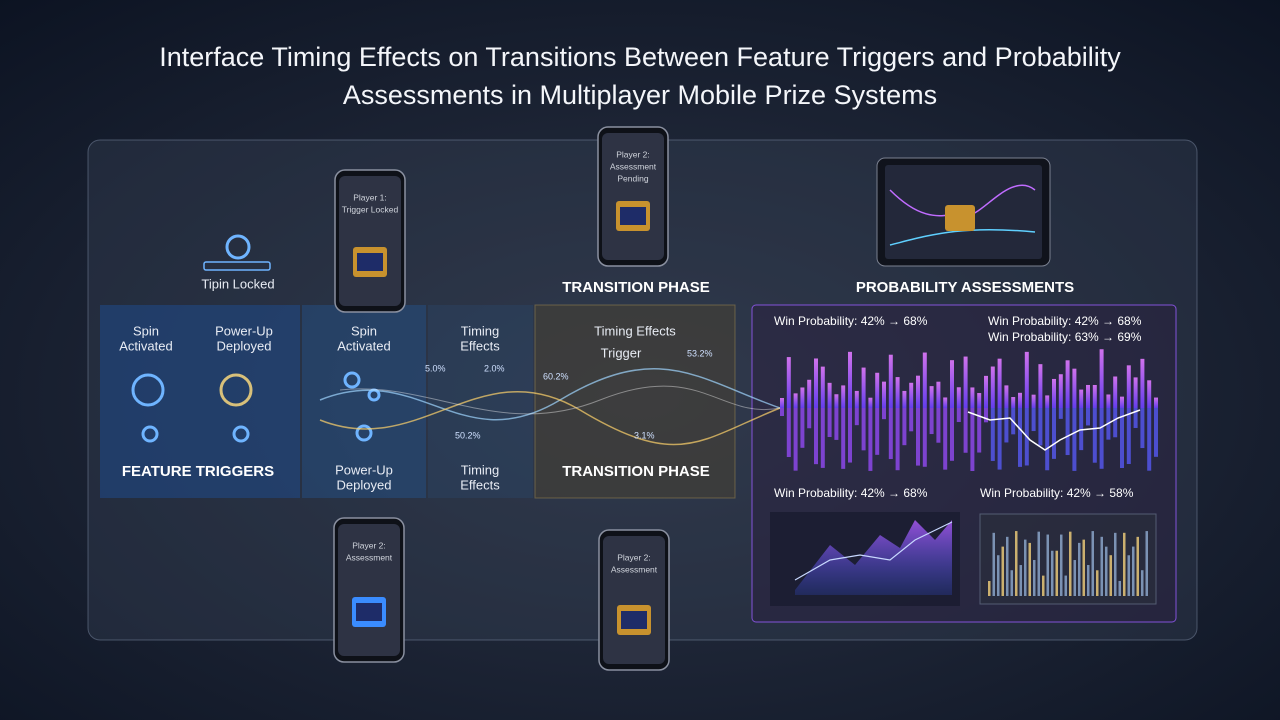  Describe the element at coordinates (244, 345) in the screenshot. I see `trigger-label: Deployed` at that location.